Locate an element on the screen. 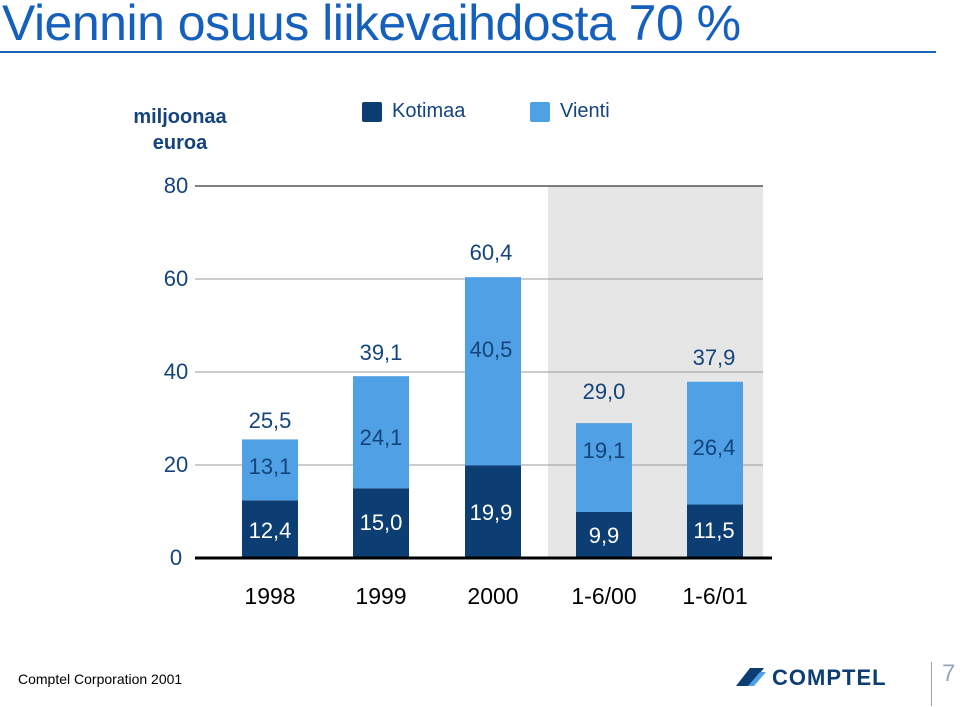 The width and height of the screenshot is (960, 707). x-tick-label: 2000 is located at coordinates (492, 596).